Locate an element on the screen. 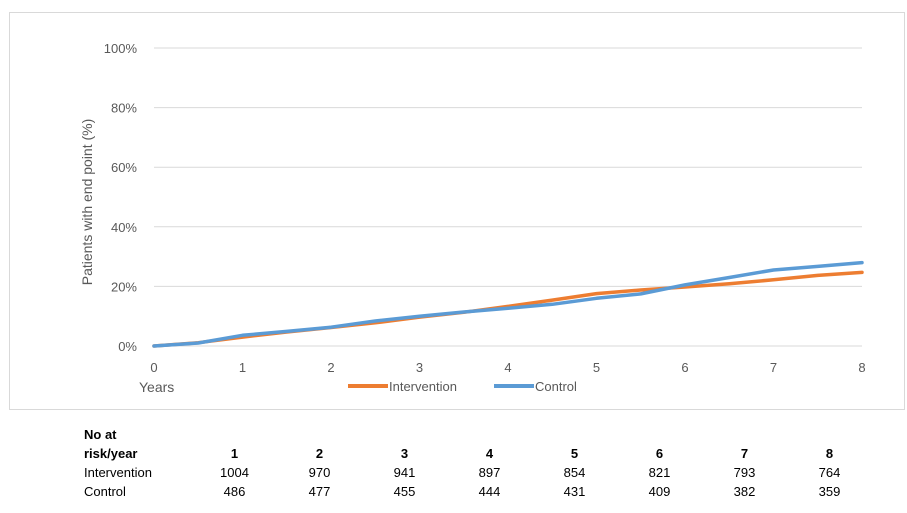 Image resolution: width=907 pixels, height=513 pixels. risk-year-header: 1 is located at coordinates (234, 453).